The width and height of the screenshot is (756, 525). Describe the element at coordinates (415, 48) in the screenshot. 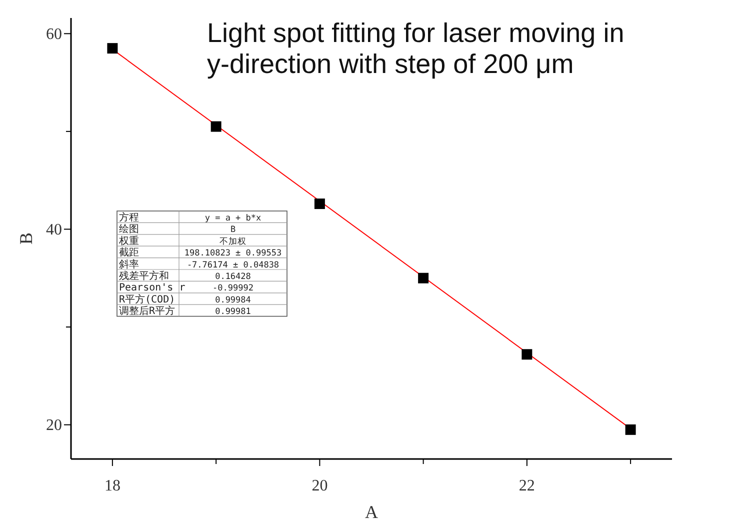

I see `text: Light spot fitting for laser moving in y-direction with step of 200 μm` at that location.